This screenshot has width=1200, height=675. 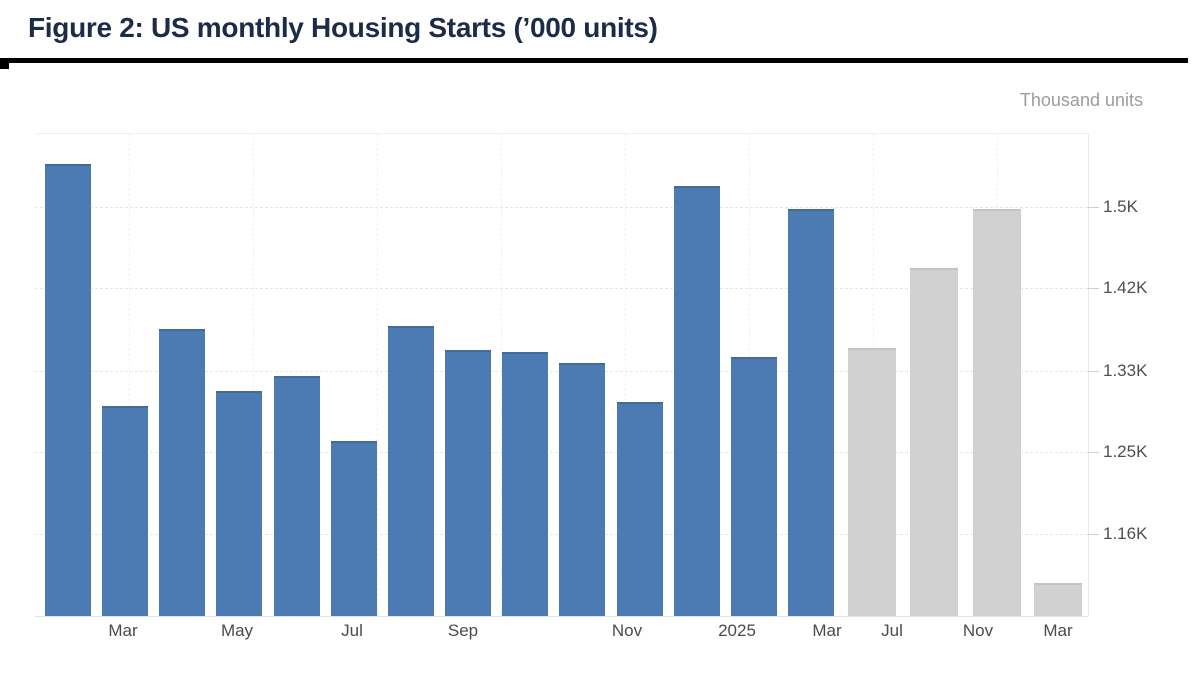 What do you see at coordinates (123, 630) in the screenshot?
I see `x-tick-label-0-Mar: Mar` at bounding box center [123, 630].